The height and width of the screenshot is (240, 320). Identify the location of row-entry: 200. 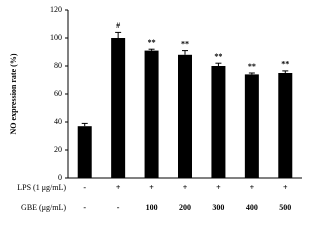
(185, 207).